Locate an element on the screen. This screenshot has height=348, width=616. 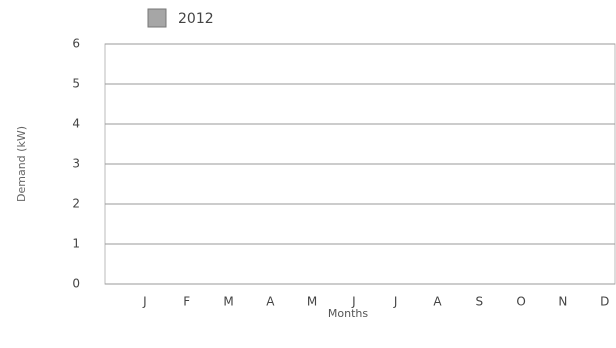
y-tick-label: 3 is located at coordinates (76, 164).